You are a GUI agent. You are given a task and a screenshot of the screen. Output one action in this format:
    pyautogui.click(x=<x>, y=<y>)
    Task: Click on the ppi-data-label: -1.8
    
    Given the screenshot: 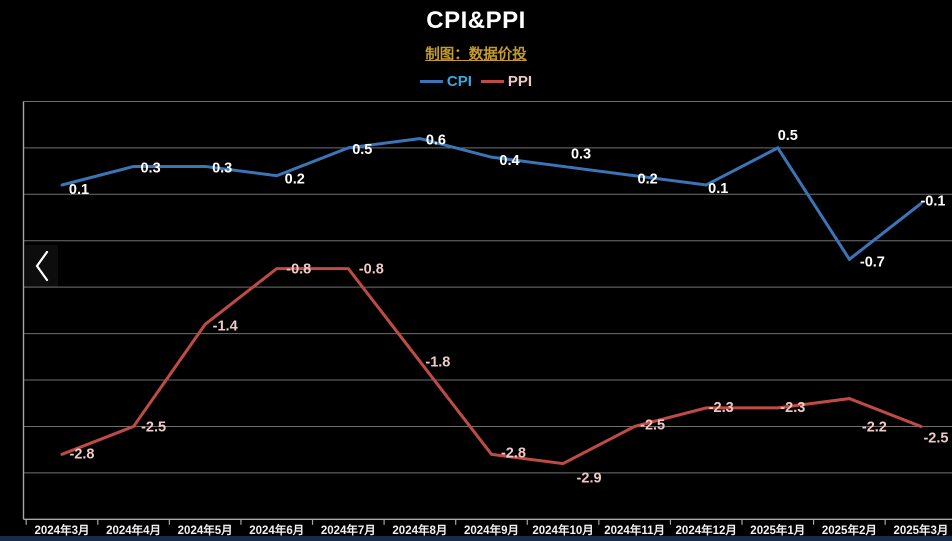 What is the action you would take?
    pyautogui.click(x=437, y=362)
    